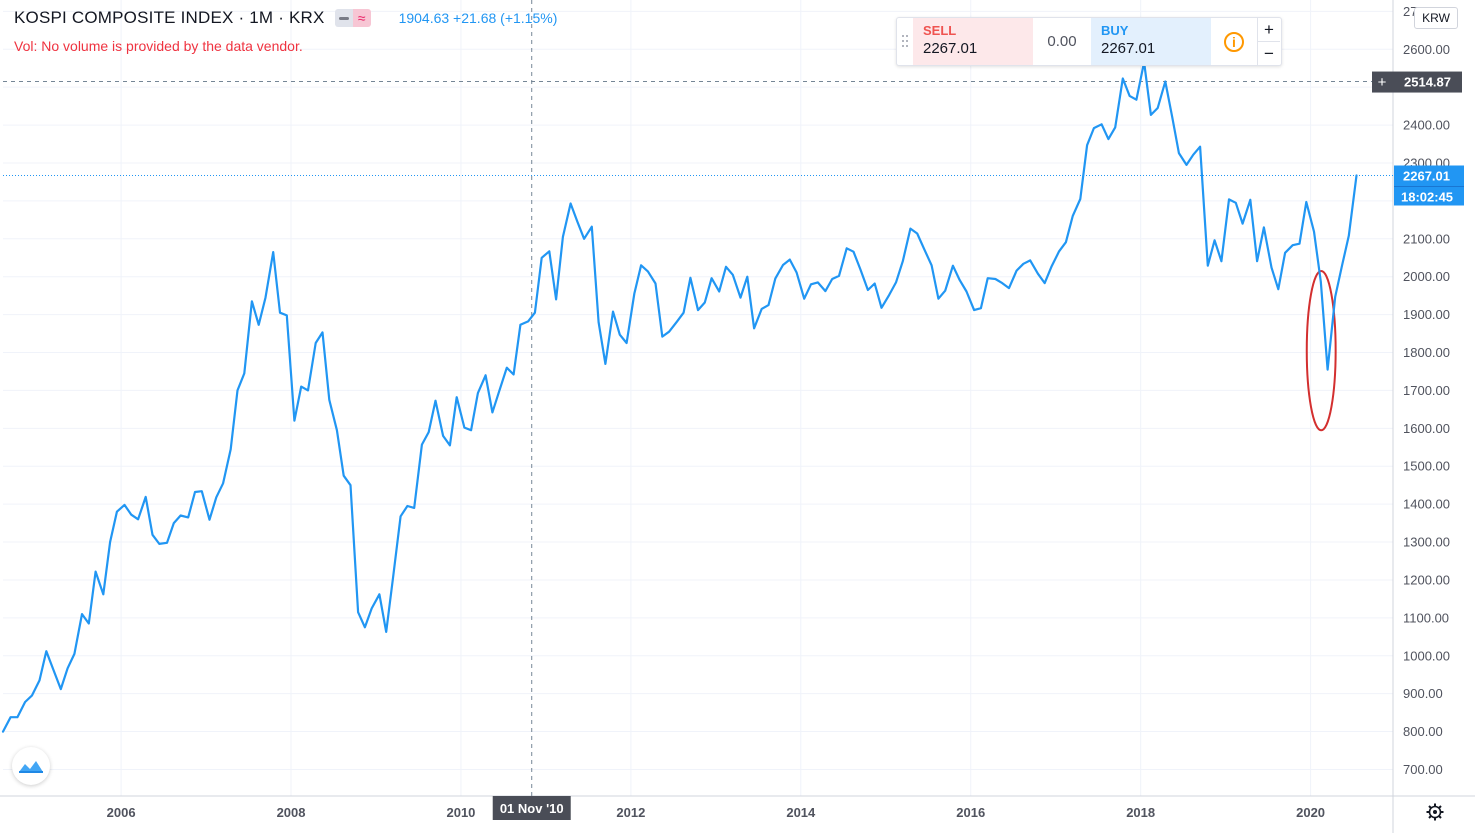  What do you see at coordinates (460, 812) in the screenshot?
I see `x-tick-label: 2010` at bounding box center [460, 812].